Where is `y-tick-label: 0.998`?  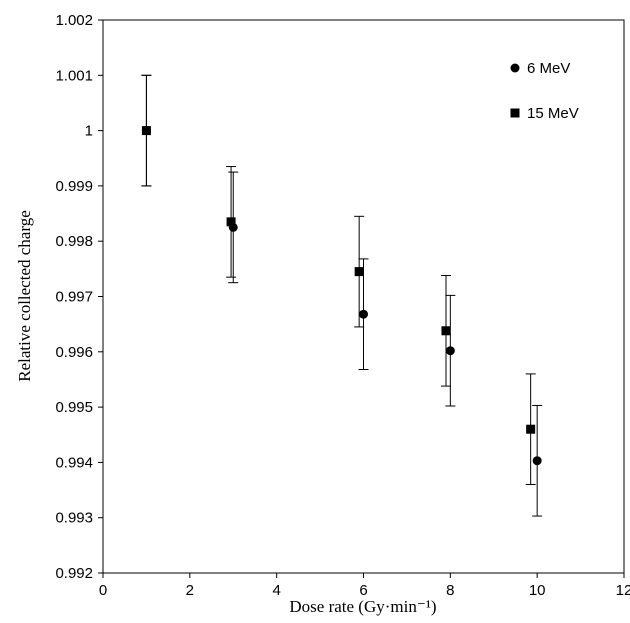 y-tick-label: 0.998 is located at coordinates (74, 241).